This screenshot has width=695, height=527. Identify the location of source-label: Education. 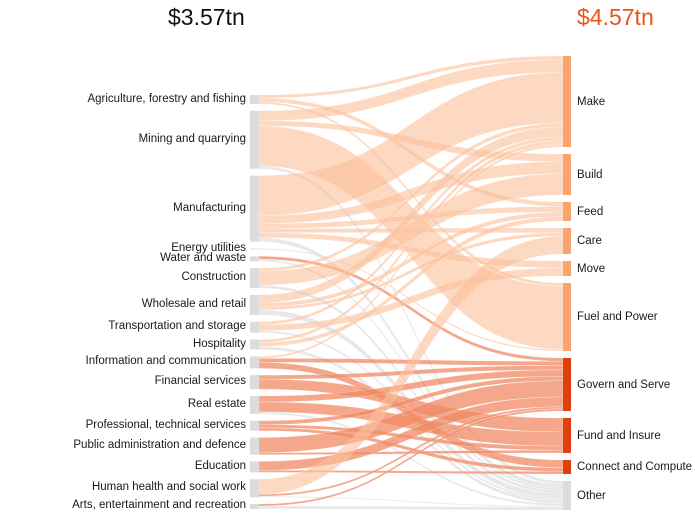
(220, 465).